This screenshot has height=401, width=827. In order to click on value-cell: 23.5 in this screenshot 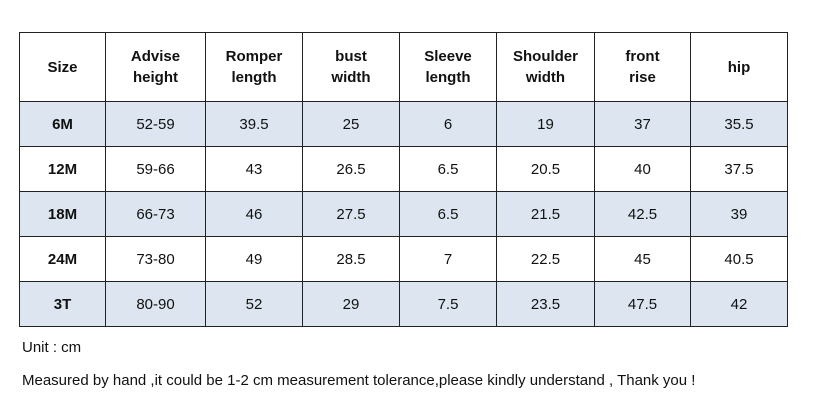, I will do `click(545, 304)`.